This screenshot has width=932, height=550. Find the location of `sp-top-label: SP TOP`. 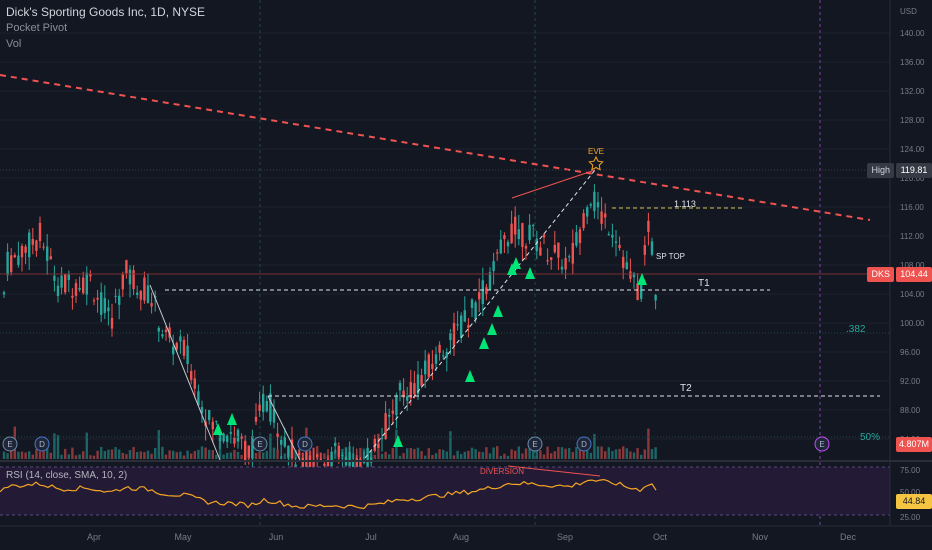

sp-top-label: SP TOP is located at coordinates (670, 256).